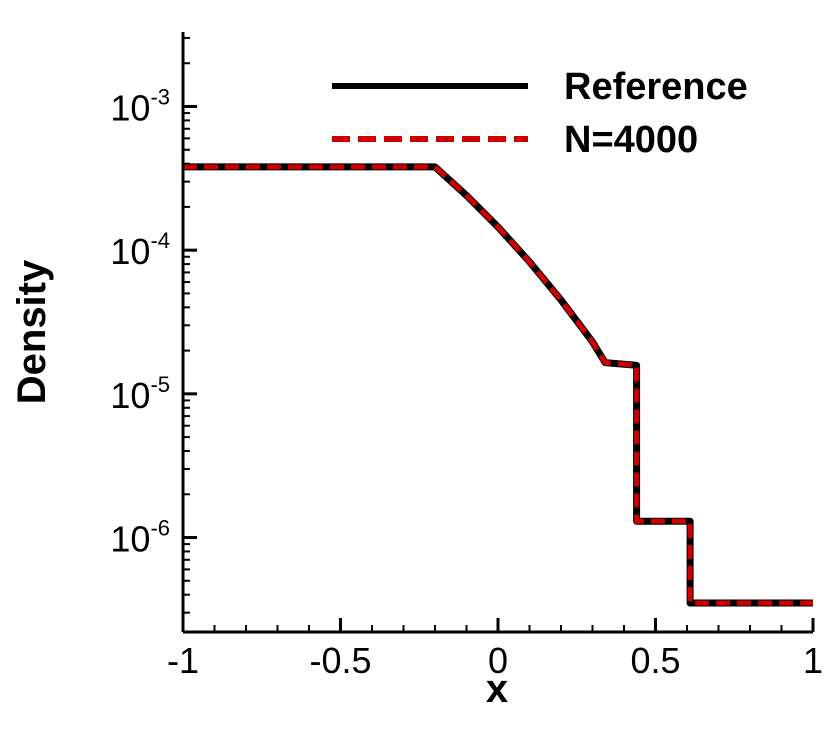  I want to click on x-tick-label: -0.5, so click(340, 660).